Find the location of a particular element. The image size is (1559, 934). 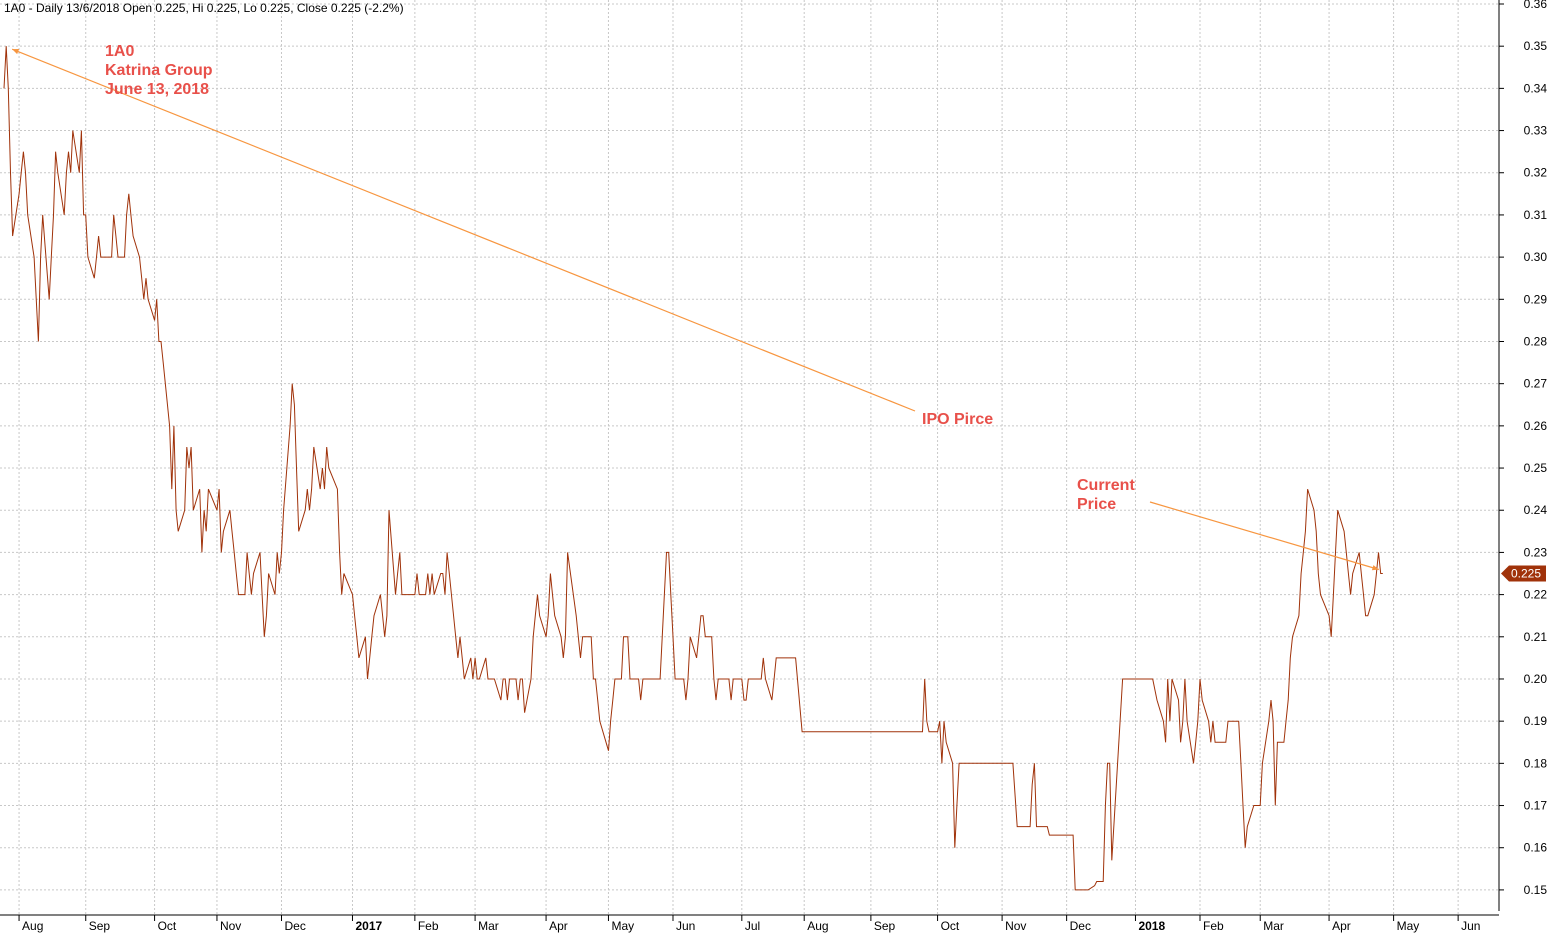

annotation-title-line-3: June 13, 2018 is located at coordinates (157, 89).